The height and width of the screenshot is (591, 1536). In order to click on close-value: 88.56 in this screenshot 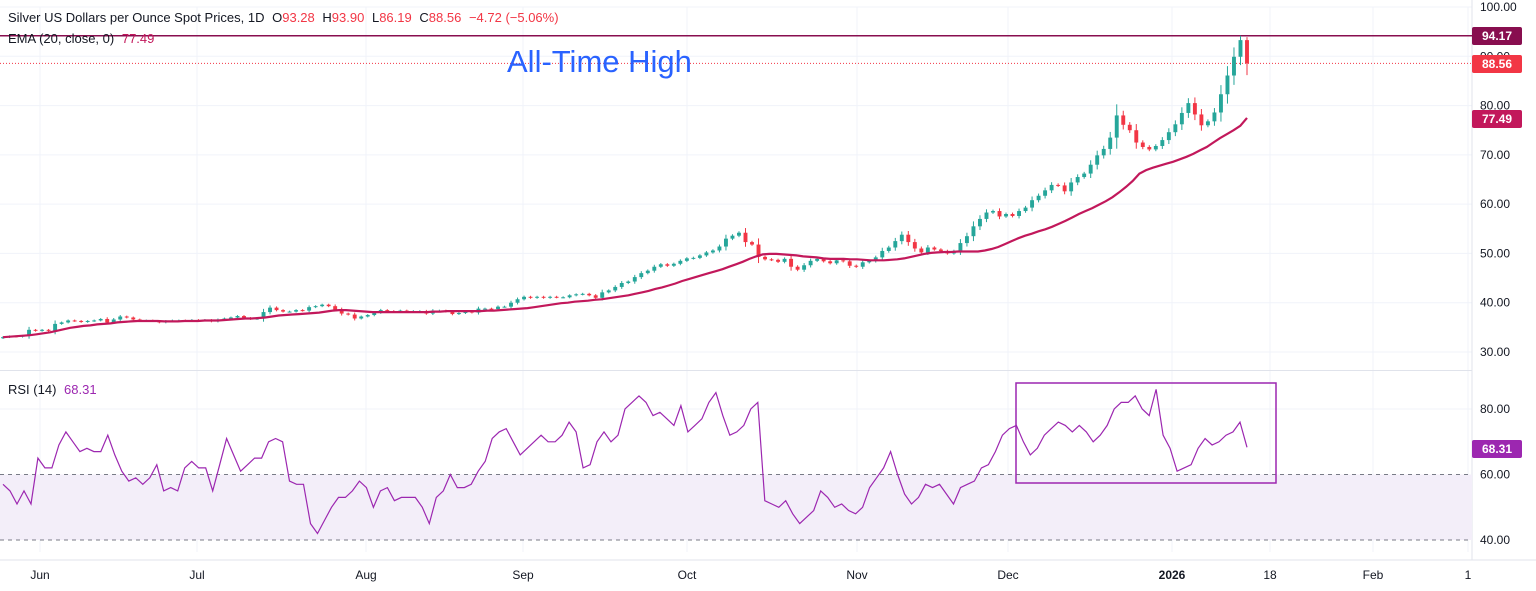, I will do `click(445, 17)`.